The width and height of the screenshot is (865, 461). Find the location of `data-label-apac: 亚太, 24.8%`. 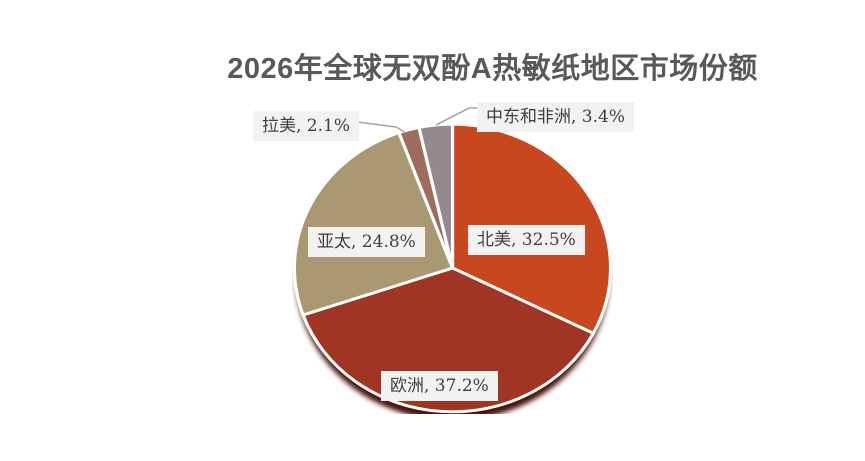

data-label-apac: 亚太, 24.8% is located at coordinates (366, 242).